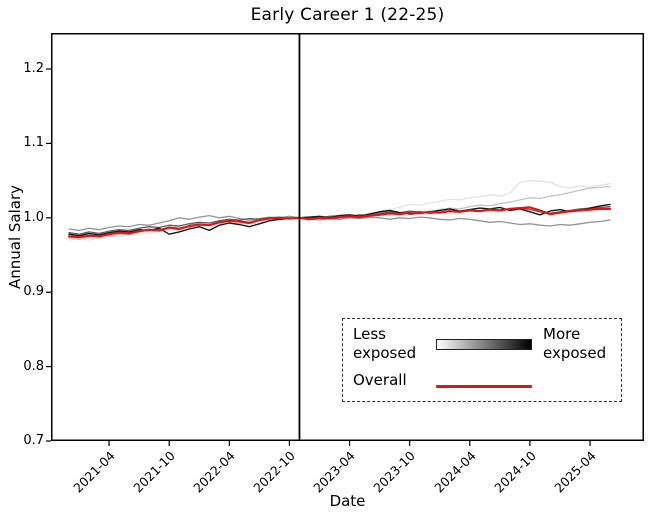  I want to click on y-axis-label: Annual Salary, so click(15, 237).